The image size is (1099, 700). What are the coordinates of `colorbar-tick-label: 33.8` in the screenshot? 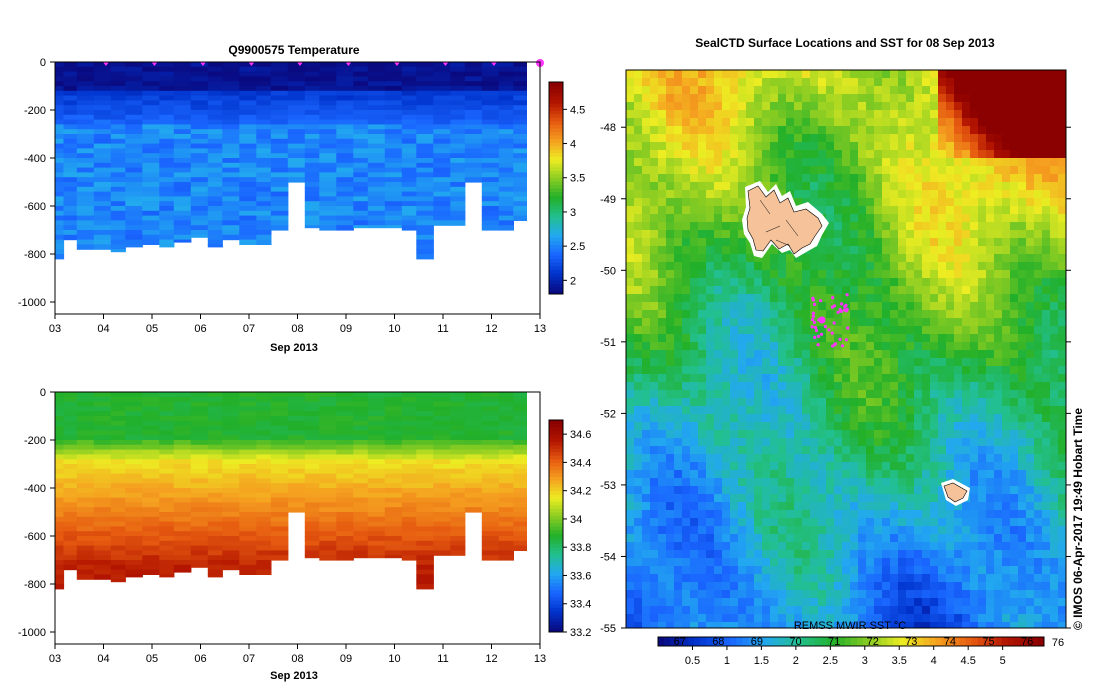 It's located at (580, 548).